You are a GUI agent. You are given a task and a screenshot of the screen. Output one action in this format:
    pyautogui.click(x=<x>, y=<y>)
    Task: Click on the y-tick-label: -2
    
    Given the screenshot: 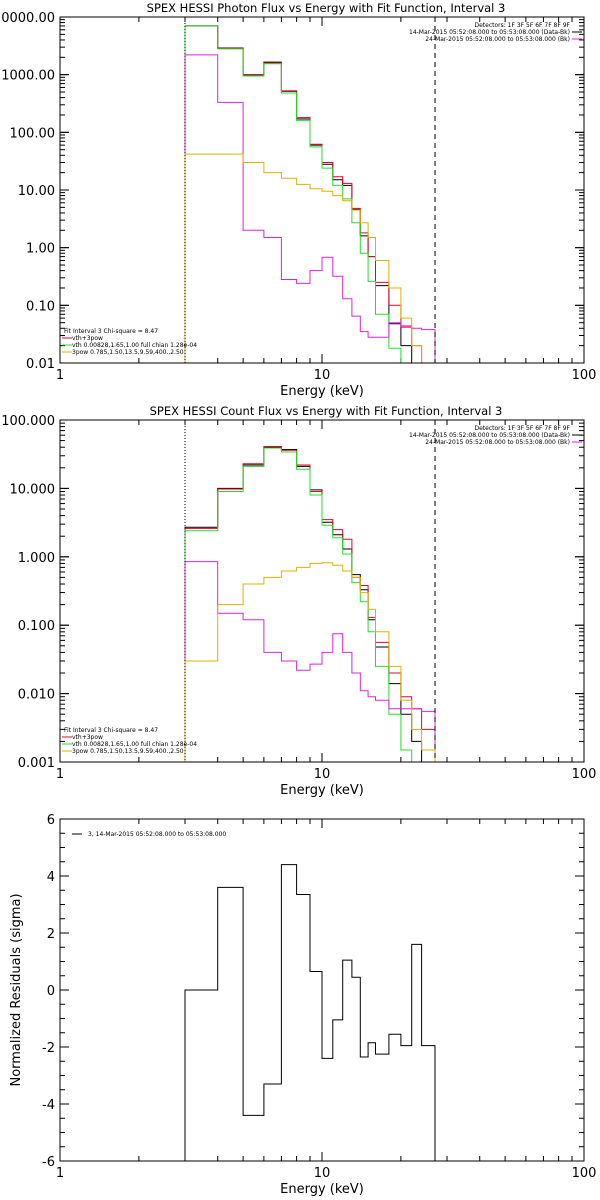 What is the action you would take?
    pyautogui.click(x=48, y=1048)
    